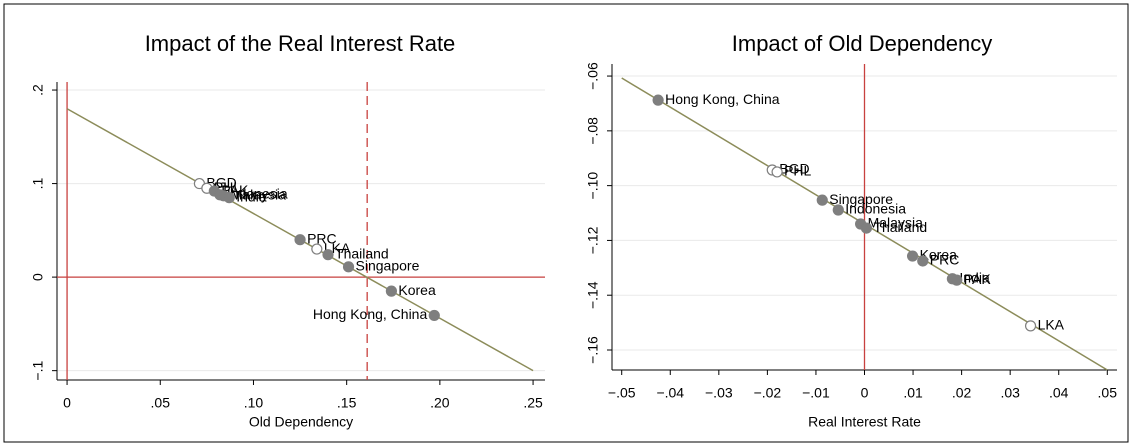 This screenshot has height=446, width=1132. Describe the element at coordinates (593, 350) in the screenshot. I see `y-tick-label: −.16` at that location.